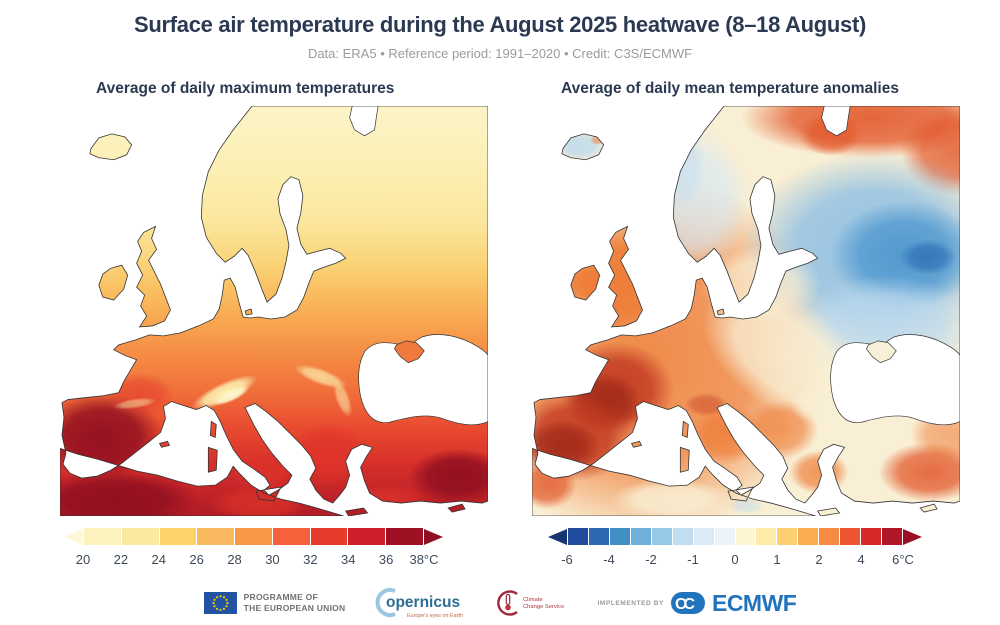 The height and width of the screenshot is (625, 1000). Describe the element at coordinates (651, 559) in the screenshot. I see `colorbar-tick-label: -2` at that location.